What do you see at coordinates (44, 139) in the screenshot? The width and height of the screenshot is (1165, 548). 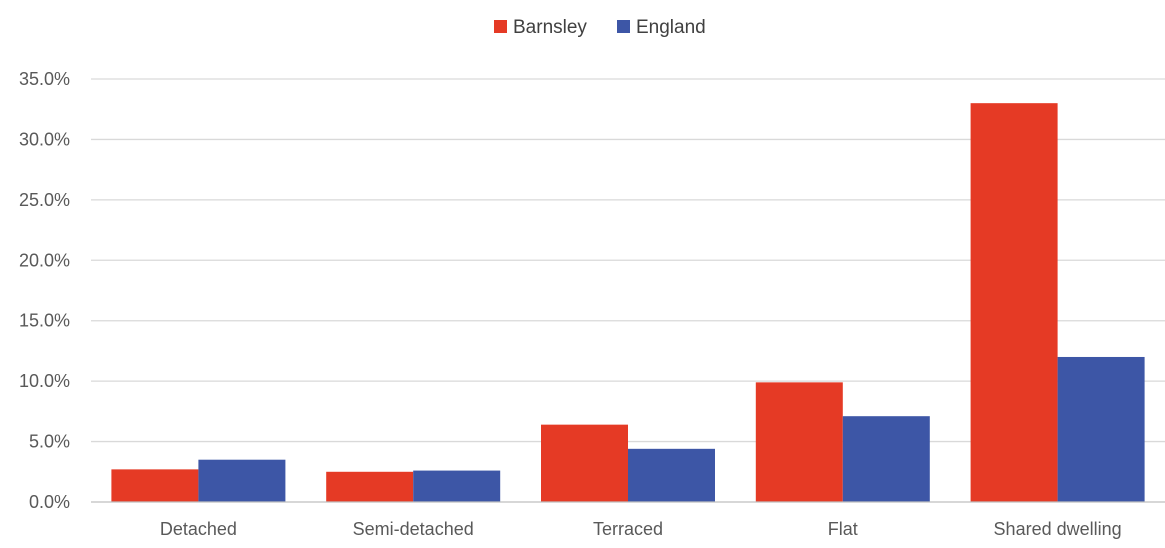 I see `y-tick-label: 30.0%` at bounding box center [44, 139].